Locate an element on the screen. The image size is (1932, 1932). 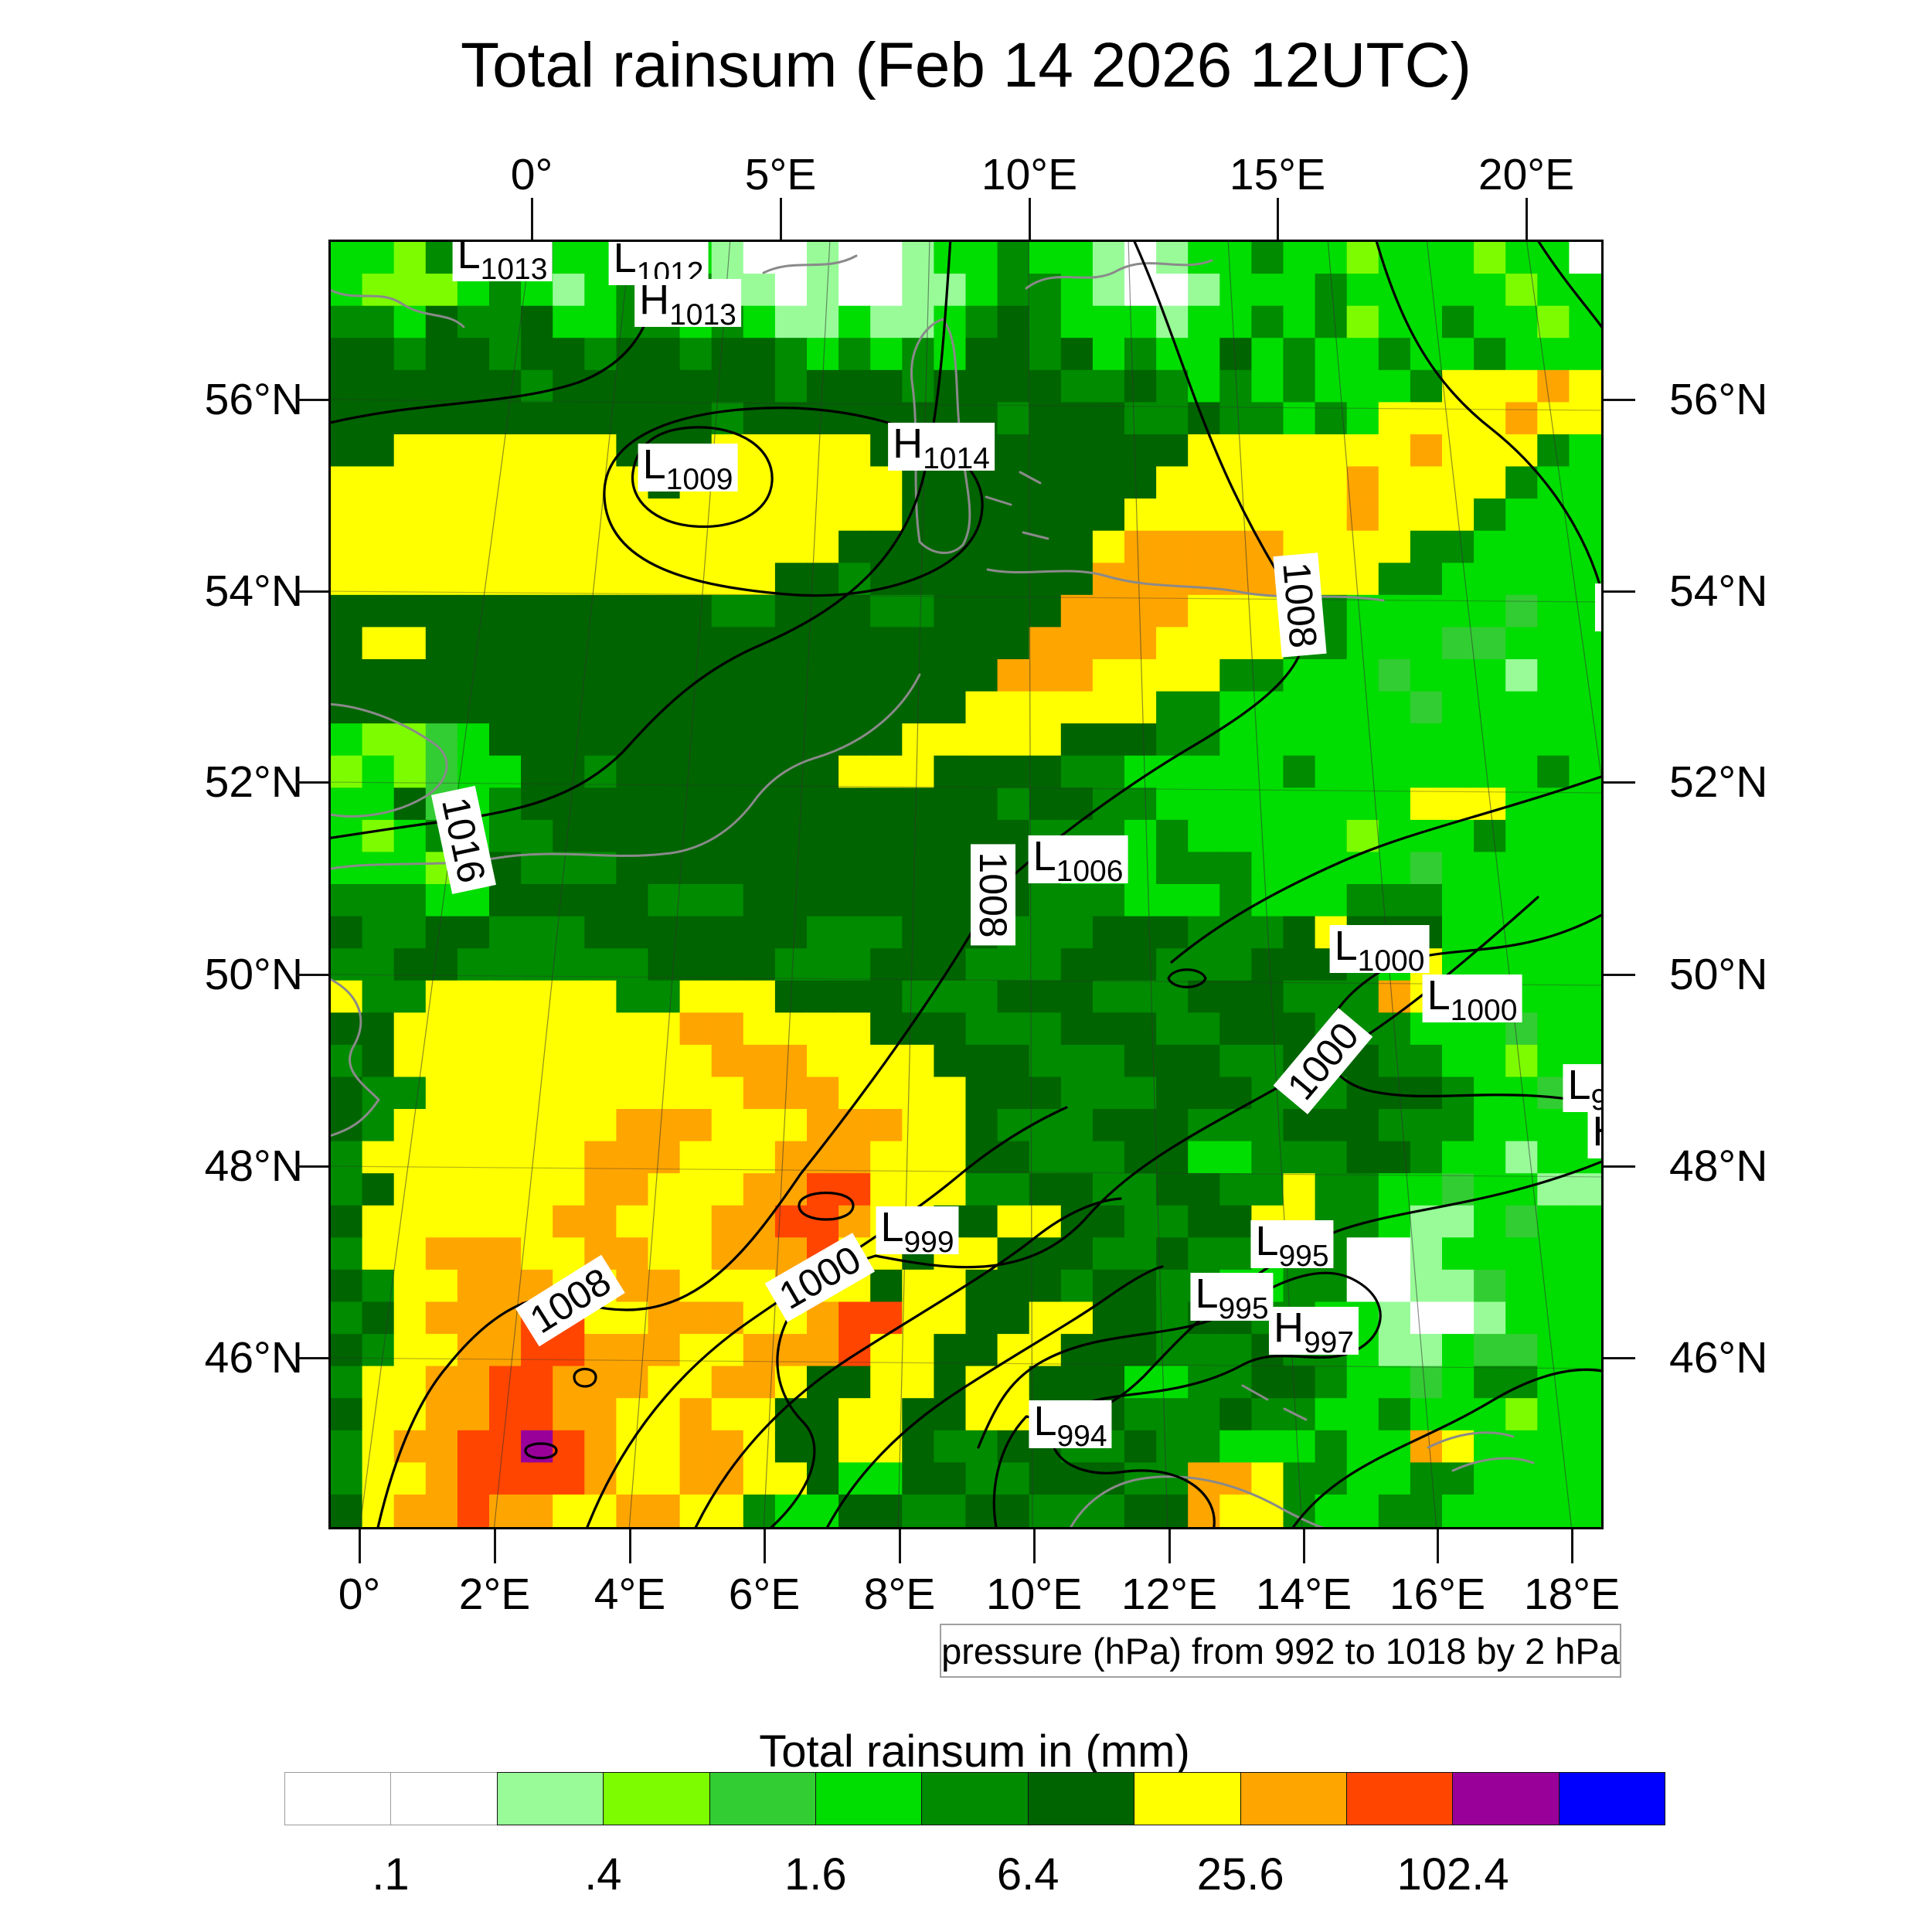
low-pressure-label: L is located at coordinates (1598, 607).